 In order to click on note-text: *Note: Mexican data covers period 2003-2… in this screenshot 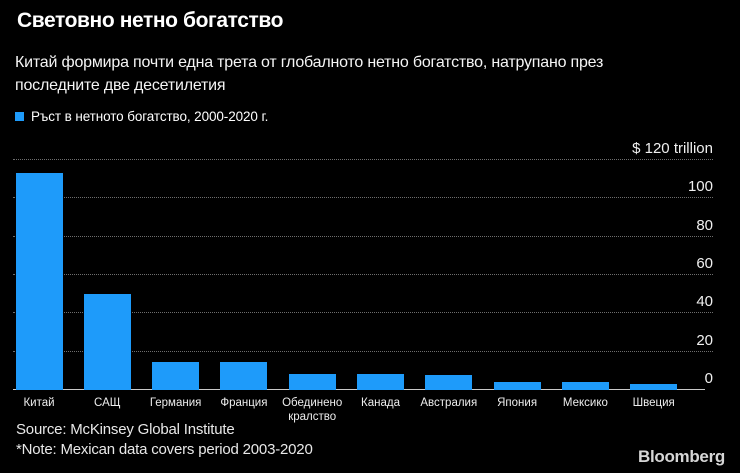, I will do `click(164, 449)`.